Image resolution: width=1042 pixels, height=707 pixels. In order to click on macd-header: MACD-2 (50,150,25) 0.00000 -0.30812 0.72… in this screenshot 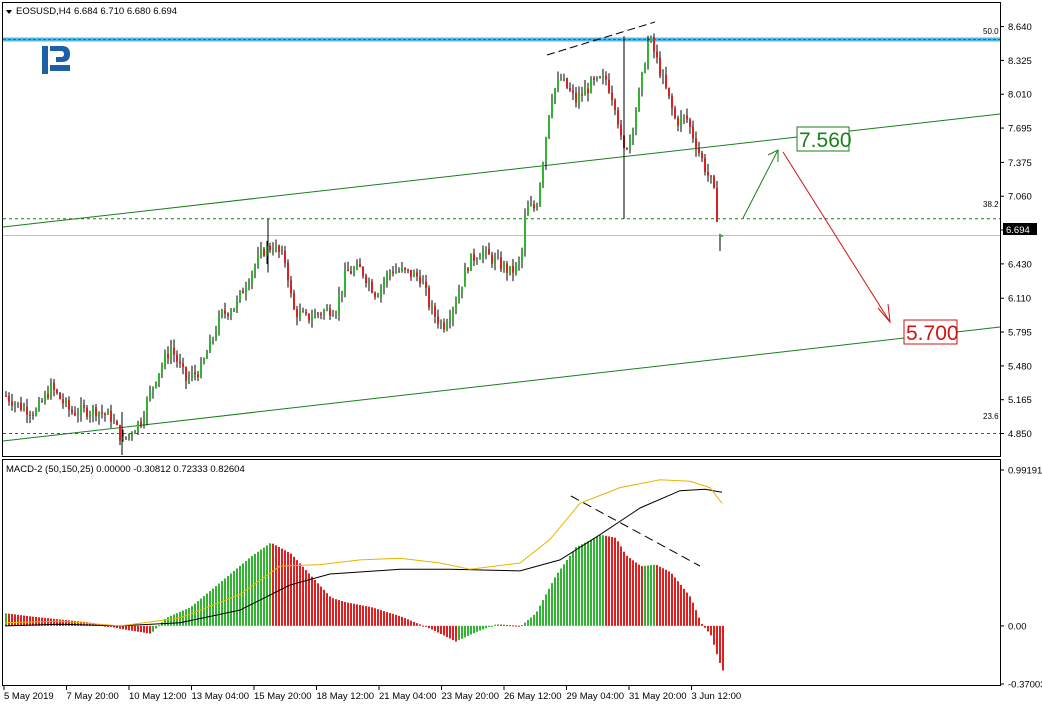, I will do `click(125, 469)`.